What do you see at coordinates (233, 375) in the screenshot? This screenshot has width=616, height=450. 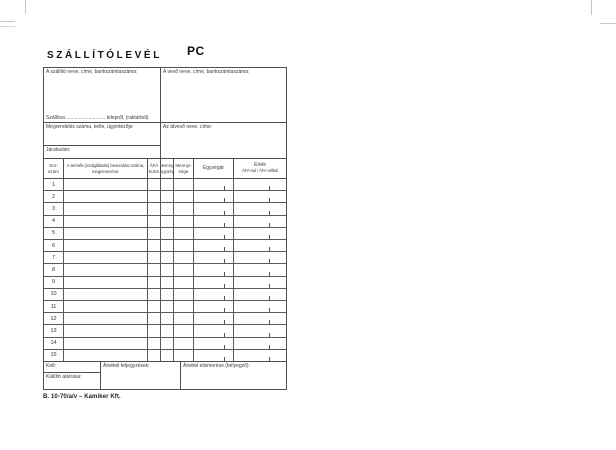 I see `receipt-ack-cell: Átvétel elismerése (bélyegző):` at bounding box center [233, 375].